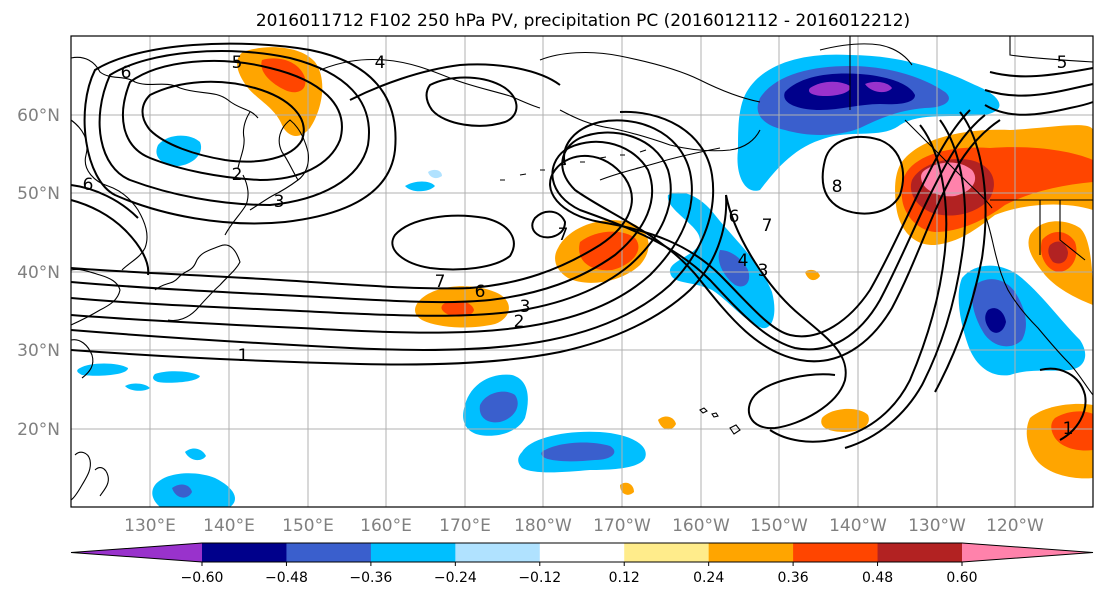 The width and height of the screenshot is (1105, 601). What do you see at coordinates (793, 578) in the screenshot?
I see `colorbar-tick-label: 0.36` at bounding box center [793, 578].